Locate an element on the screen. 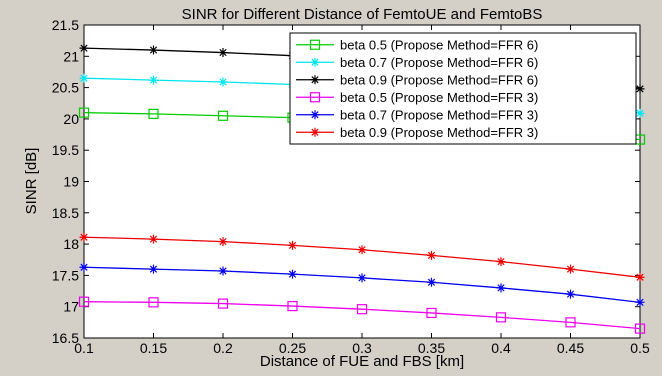 The height and width of the screenshot is (376, 662). y-tick-label: 16.5 is located at coordinates (65, 338).